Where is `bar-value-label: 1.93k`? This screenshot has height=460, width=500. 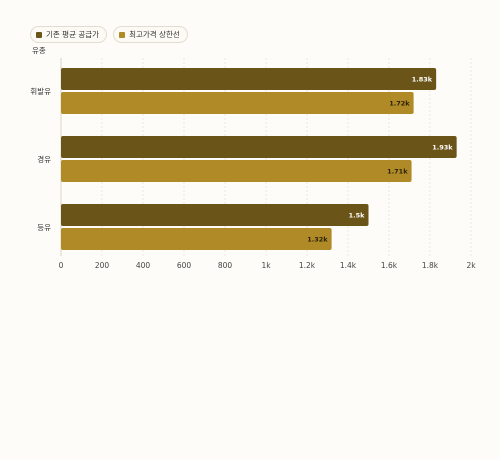
bar-value-label: 1.93k is located at coordinates (442, 148).